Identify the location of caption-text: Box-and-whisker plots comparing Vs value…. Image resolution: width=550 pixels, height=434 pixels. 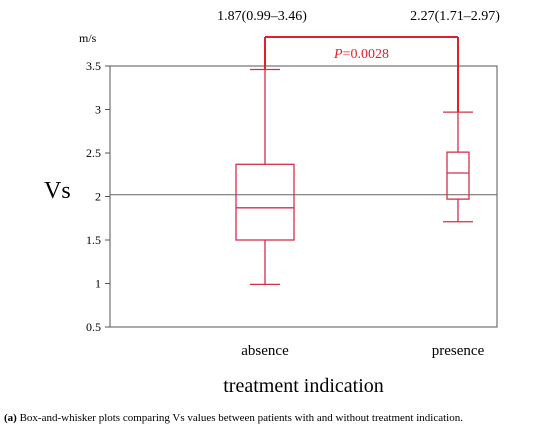
(239, 418).